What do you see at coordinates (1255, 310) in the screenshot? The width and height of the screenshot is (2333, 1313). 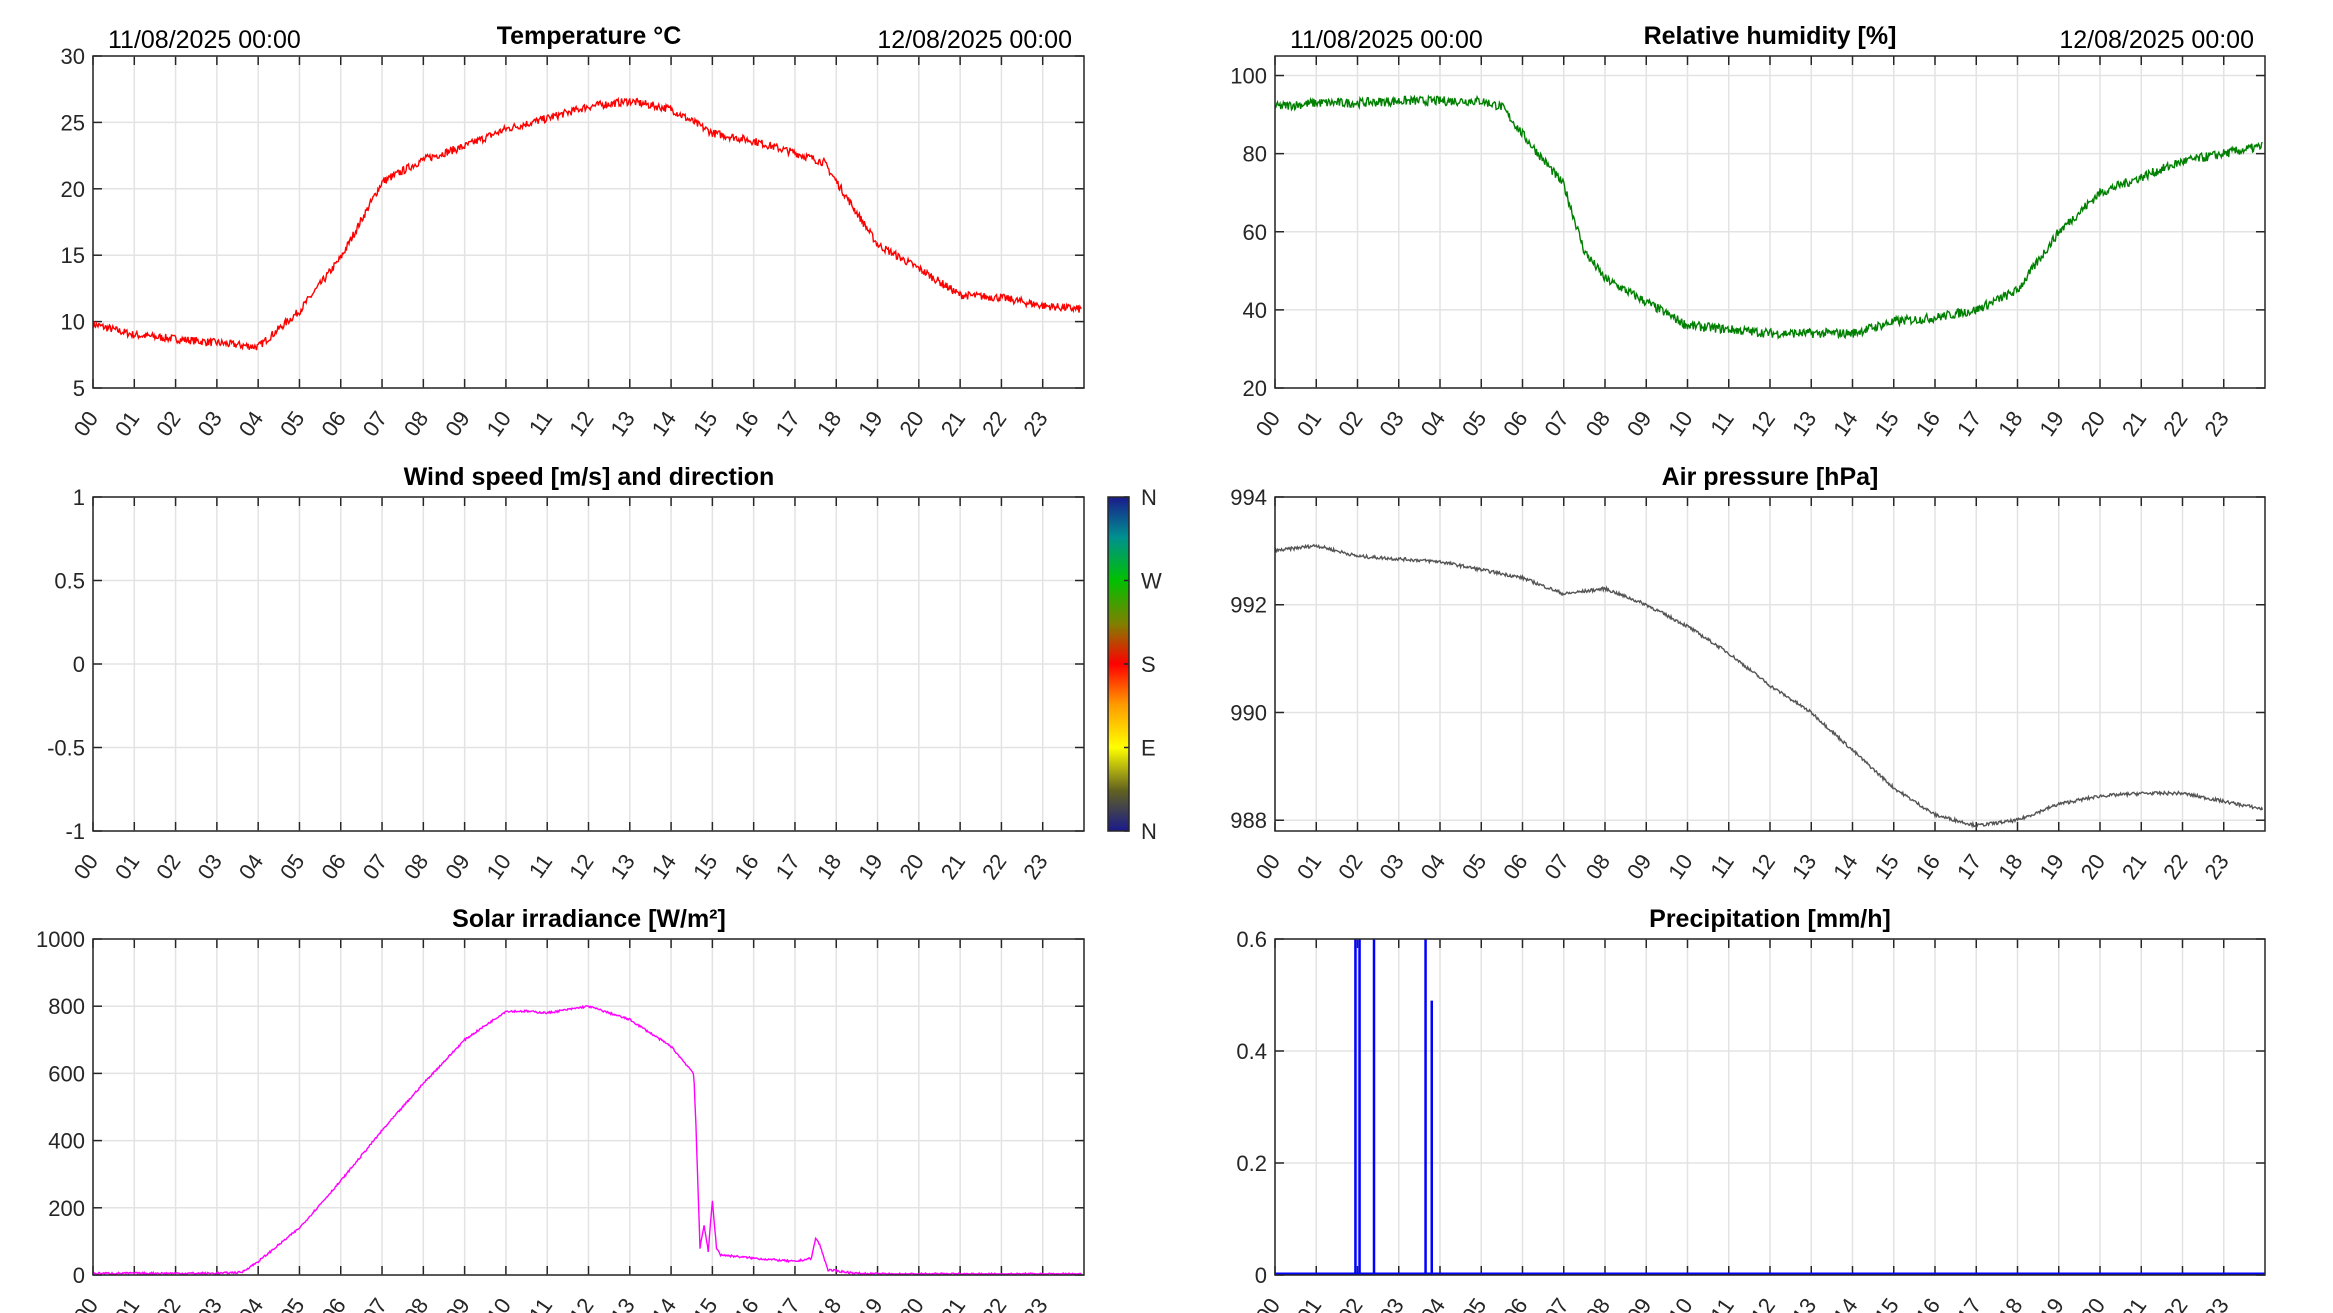 I see `y-tick-label: 40` at bounding box center [1255, 310].